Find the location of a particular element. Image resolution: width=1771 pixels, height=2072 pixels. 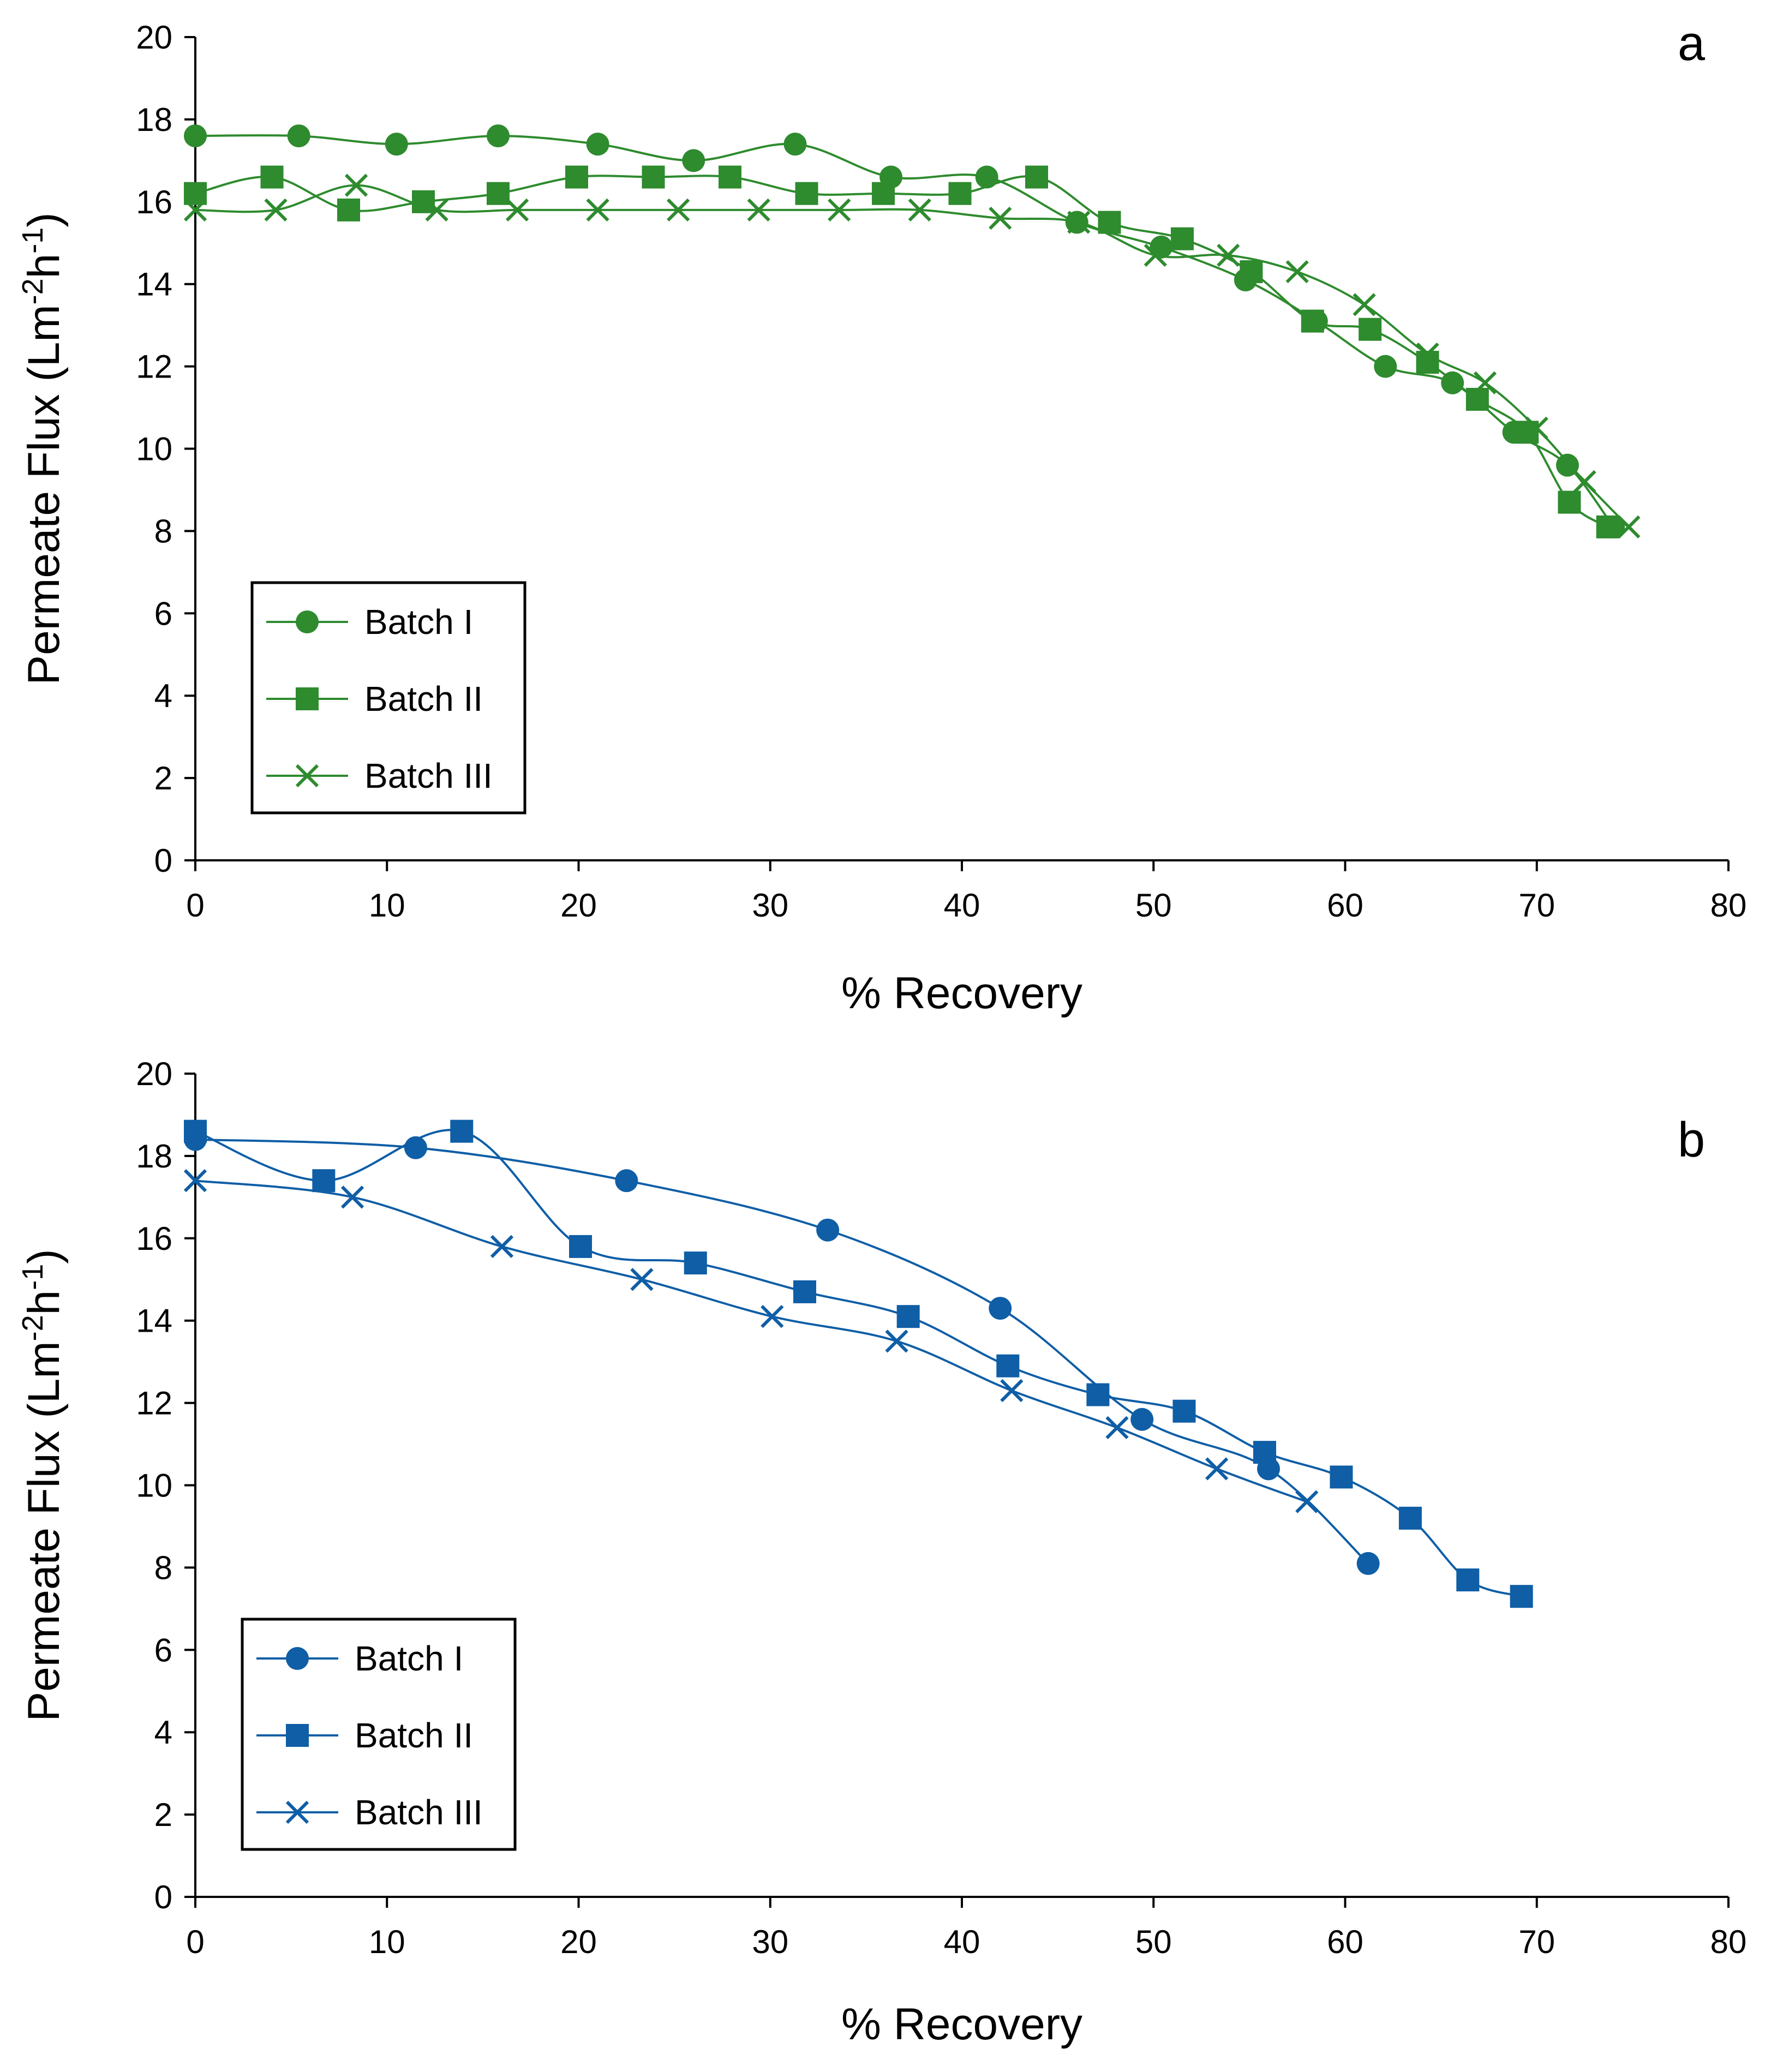

series-batch-ii is located at coordinates (901, 351).